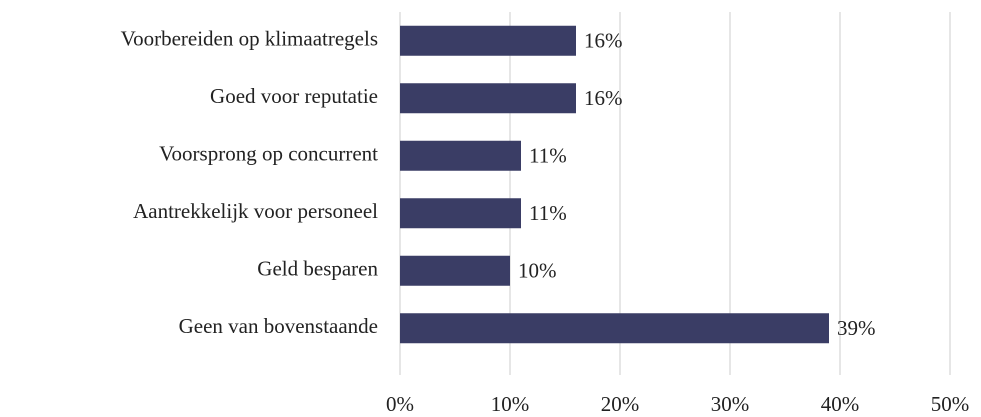 The height and width of the screenshot is (417, 981). What do you see at coordinates (278, 326) in the screenshot?
I see `y-tick-label: Geen van bovenstaande` at bounding box center [278, 326].